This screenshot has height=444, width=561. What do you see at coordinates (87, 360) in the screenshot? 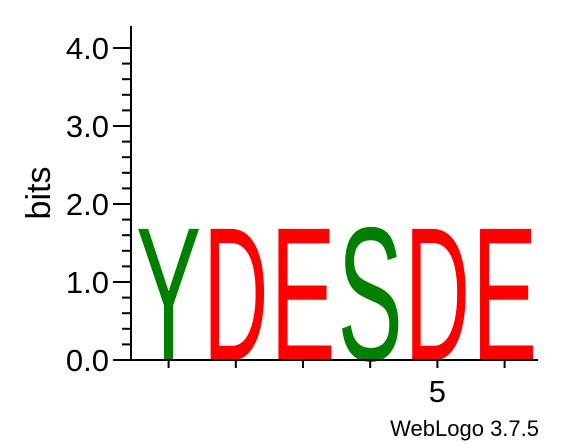
I see `y-tick-label: 0.0` at bounding box center [87, 360].